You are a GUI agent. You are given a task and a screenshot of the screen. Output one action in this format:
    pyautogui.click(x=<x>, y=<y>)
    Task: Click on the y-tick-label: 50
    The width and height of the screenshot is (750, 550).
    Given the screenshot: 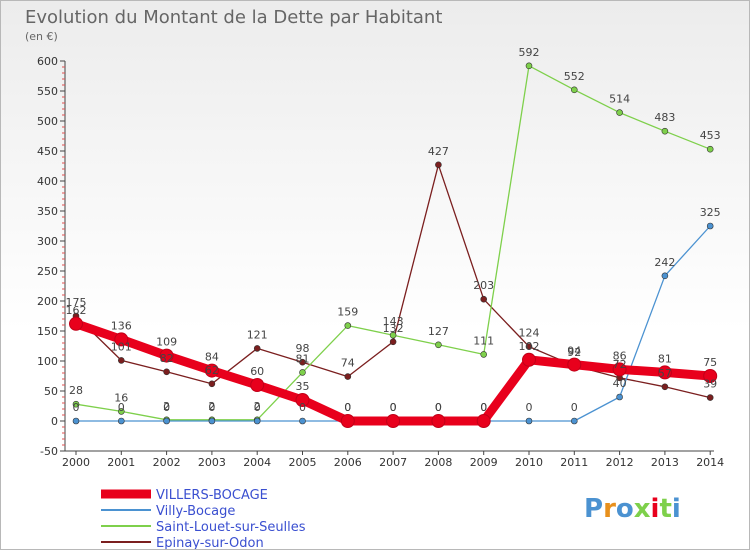 What is the action you would take?
    pyautogui.click(x=51, y=391)
    